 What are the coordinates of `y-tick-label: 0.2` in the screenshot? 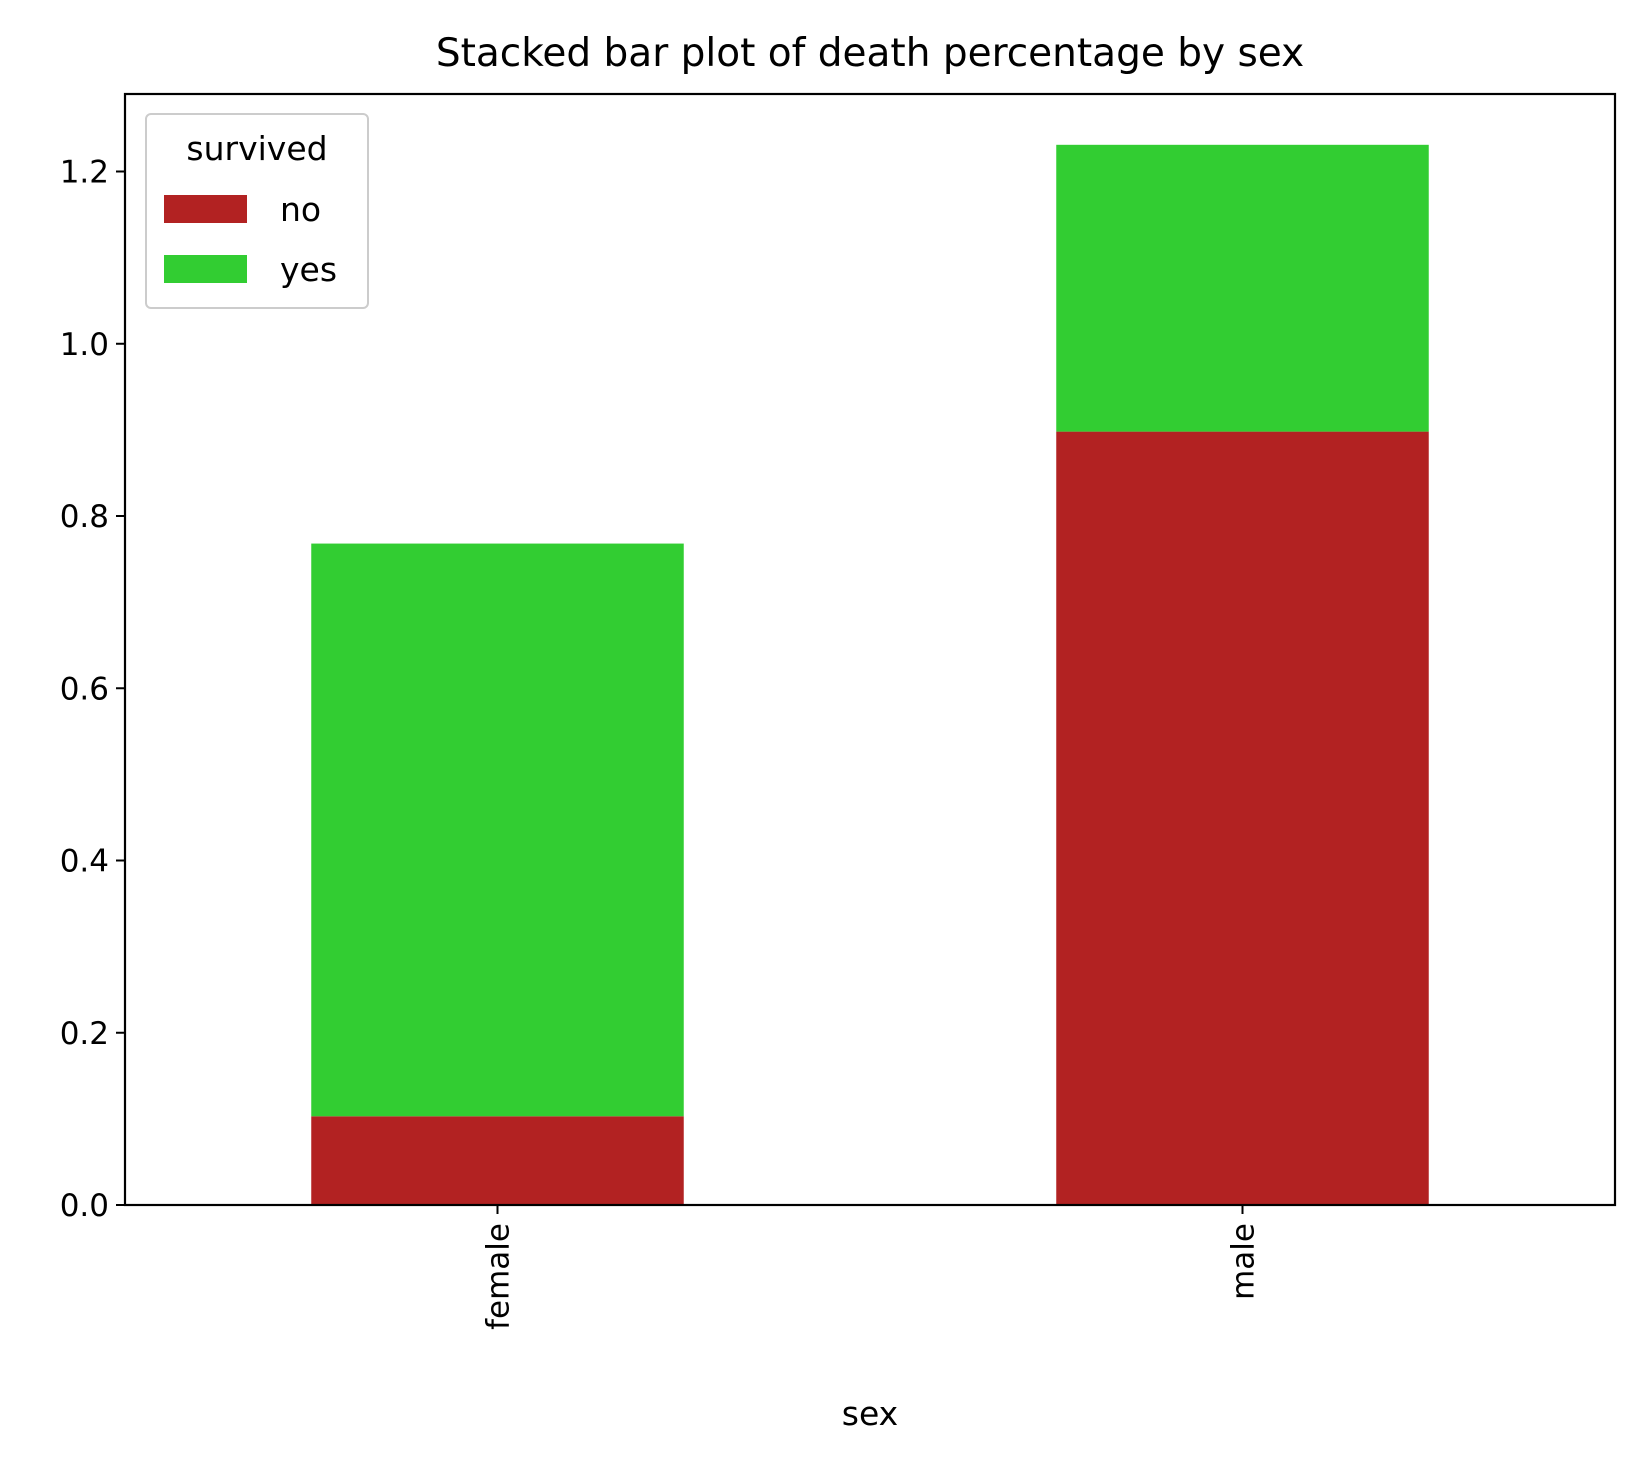 It's located at (84, 1034).